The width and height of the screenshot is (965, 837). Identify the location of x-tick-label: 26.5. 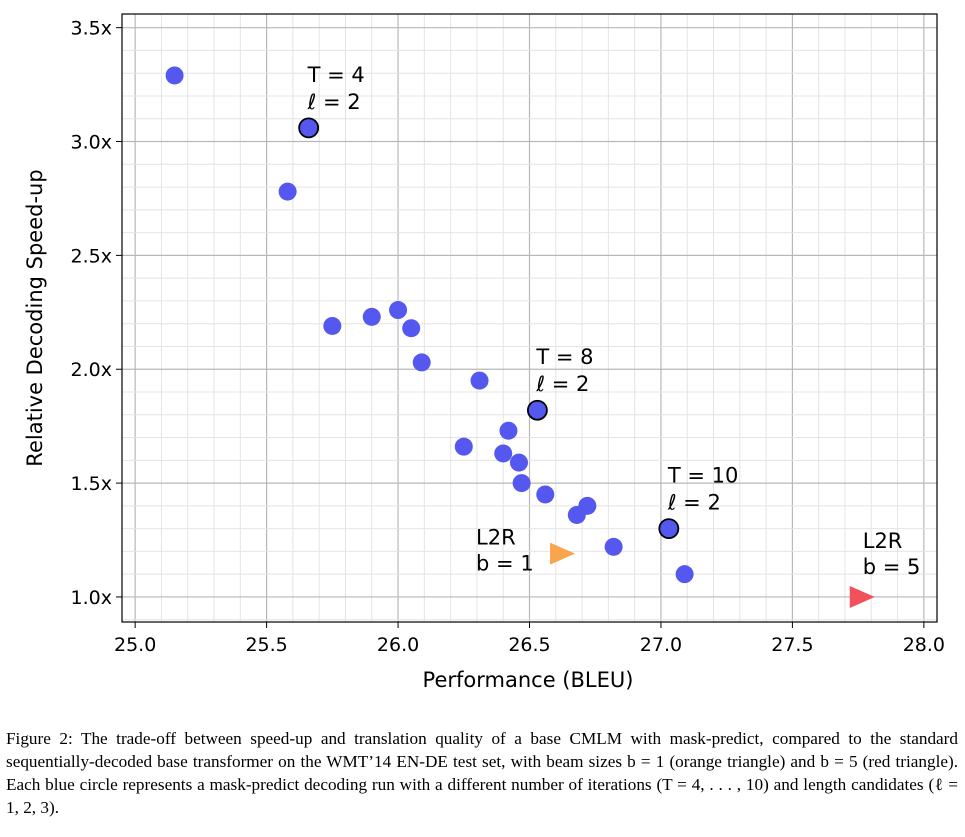
(529, 645).